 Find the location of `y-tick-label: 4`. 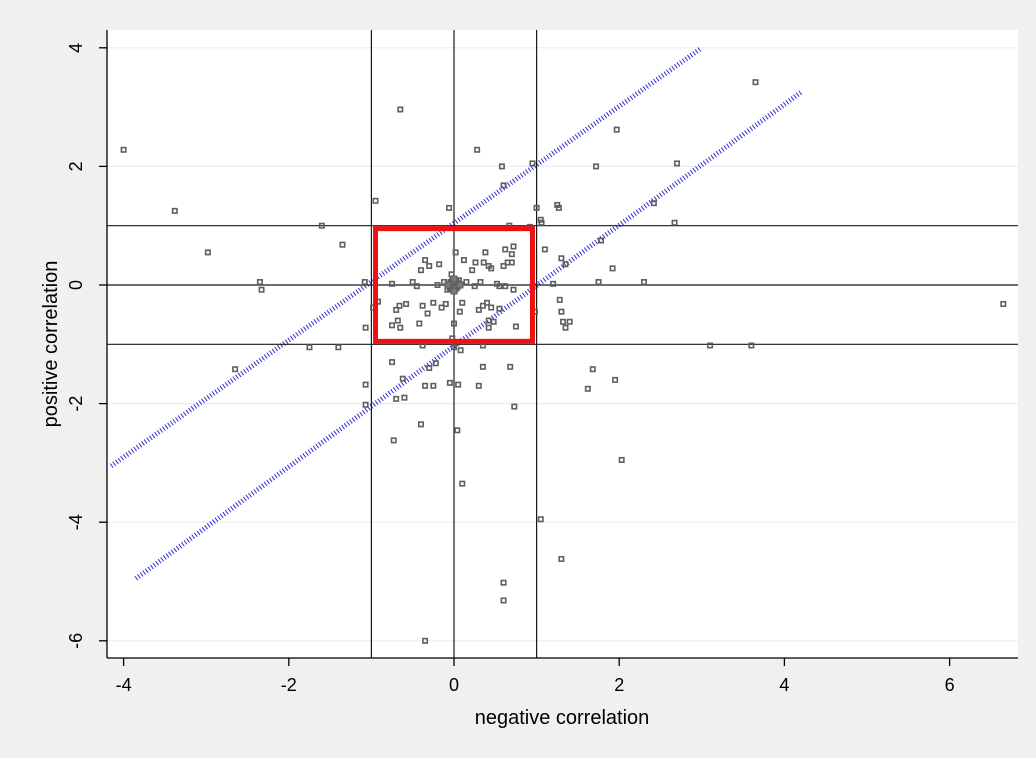

y-tick-label: 4 is located at coordinates (76, 48).